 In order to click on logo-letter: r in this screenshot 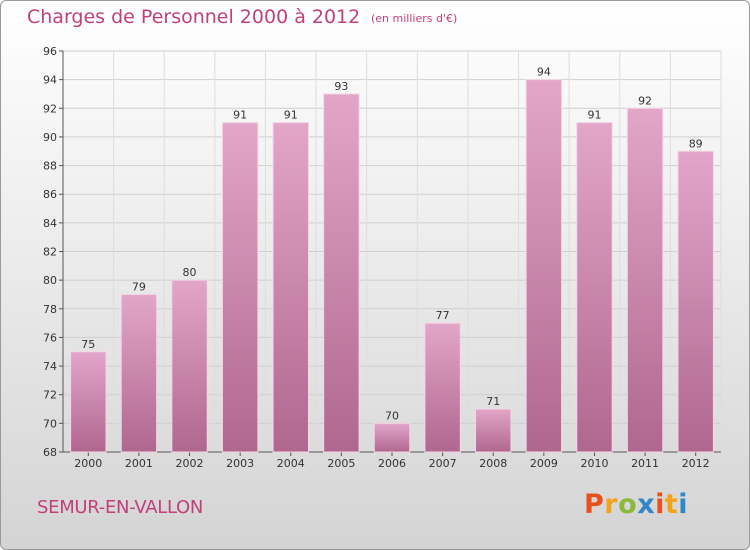, I will do `click(611, 504)`.